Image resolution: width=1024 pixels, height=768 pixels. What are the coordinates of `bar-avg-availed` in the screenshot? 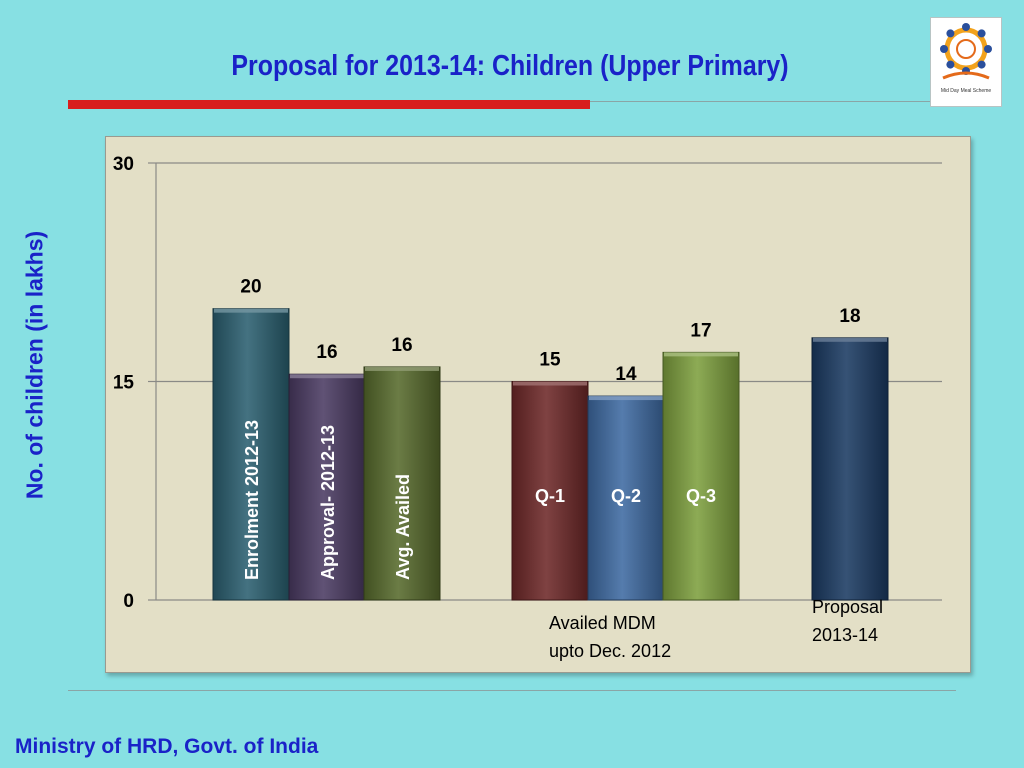 It's located at (402, 483).